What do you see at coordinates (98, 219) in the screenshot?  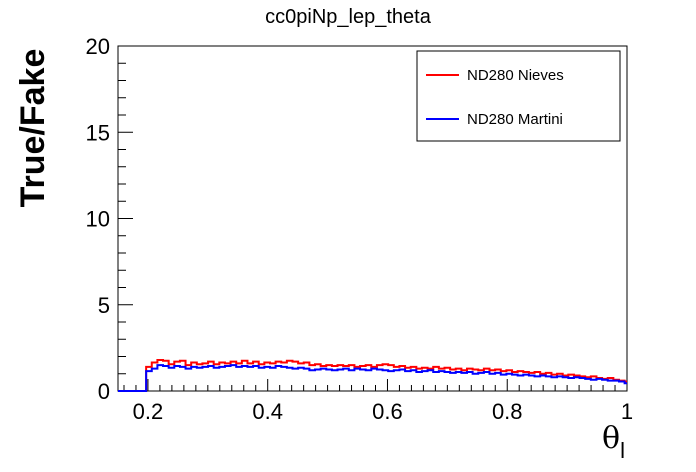 I see `y-tick-label: 10` at bounding box center [98, 219].